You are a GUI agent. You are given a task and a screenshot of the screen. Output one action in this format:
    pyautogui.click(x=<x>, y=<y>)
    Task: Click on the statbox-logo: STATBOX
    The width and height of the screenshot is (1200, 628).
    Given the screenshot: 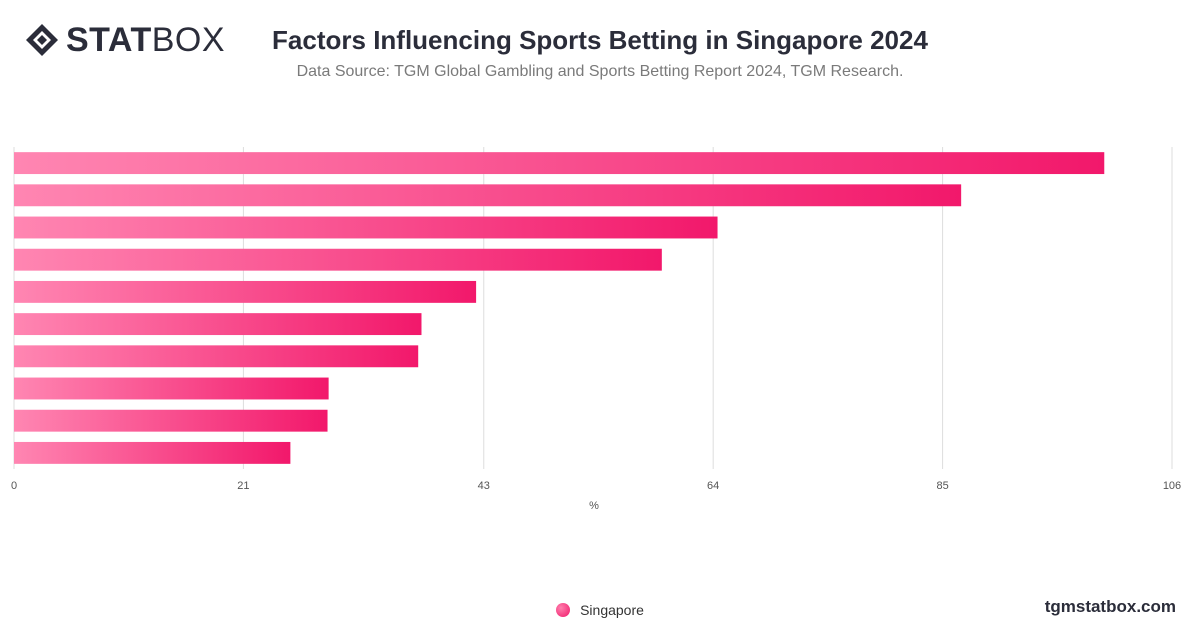 What is the action you would take?
    pyautogui.click(x=124, y=40)
    